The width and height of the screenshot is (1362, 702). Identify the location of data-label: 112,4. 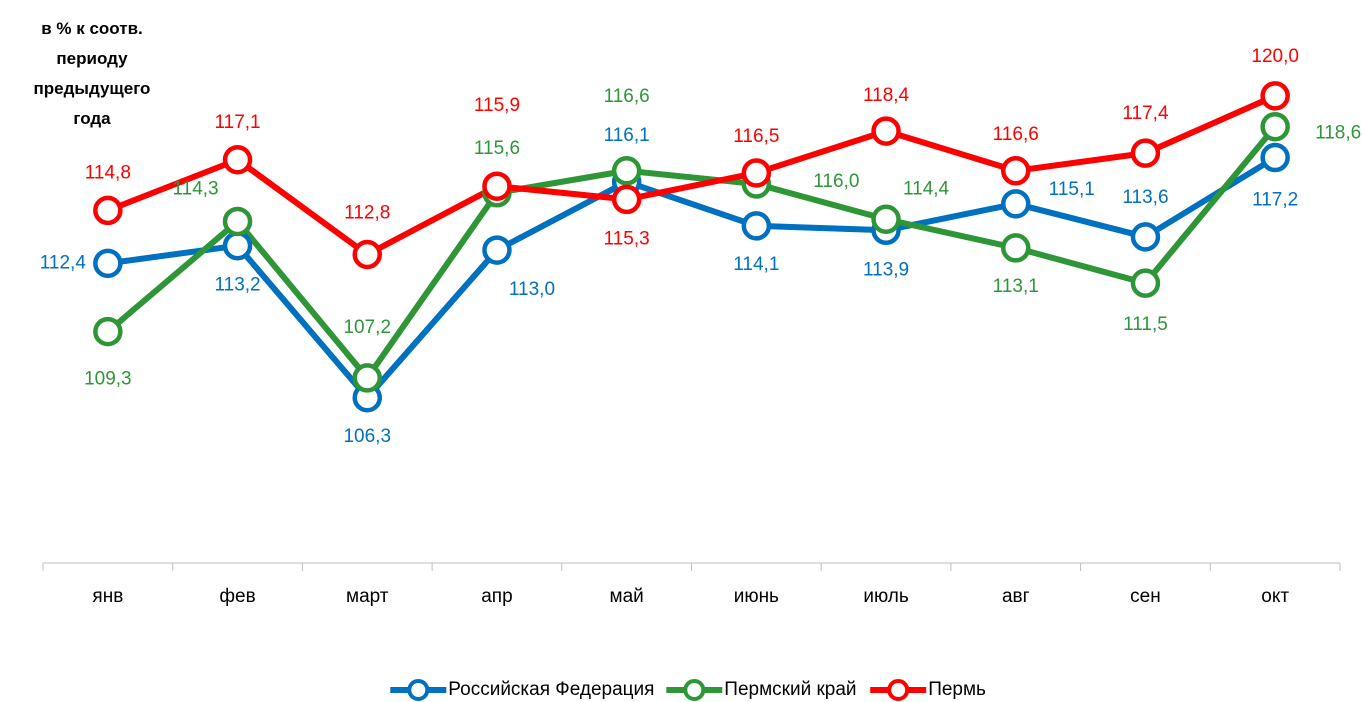
(63, 262).